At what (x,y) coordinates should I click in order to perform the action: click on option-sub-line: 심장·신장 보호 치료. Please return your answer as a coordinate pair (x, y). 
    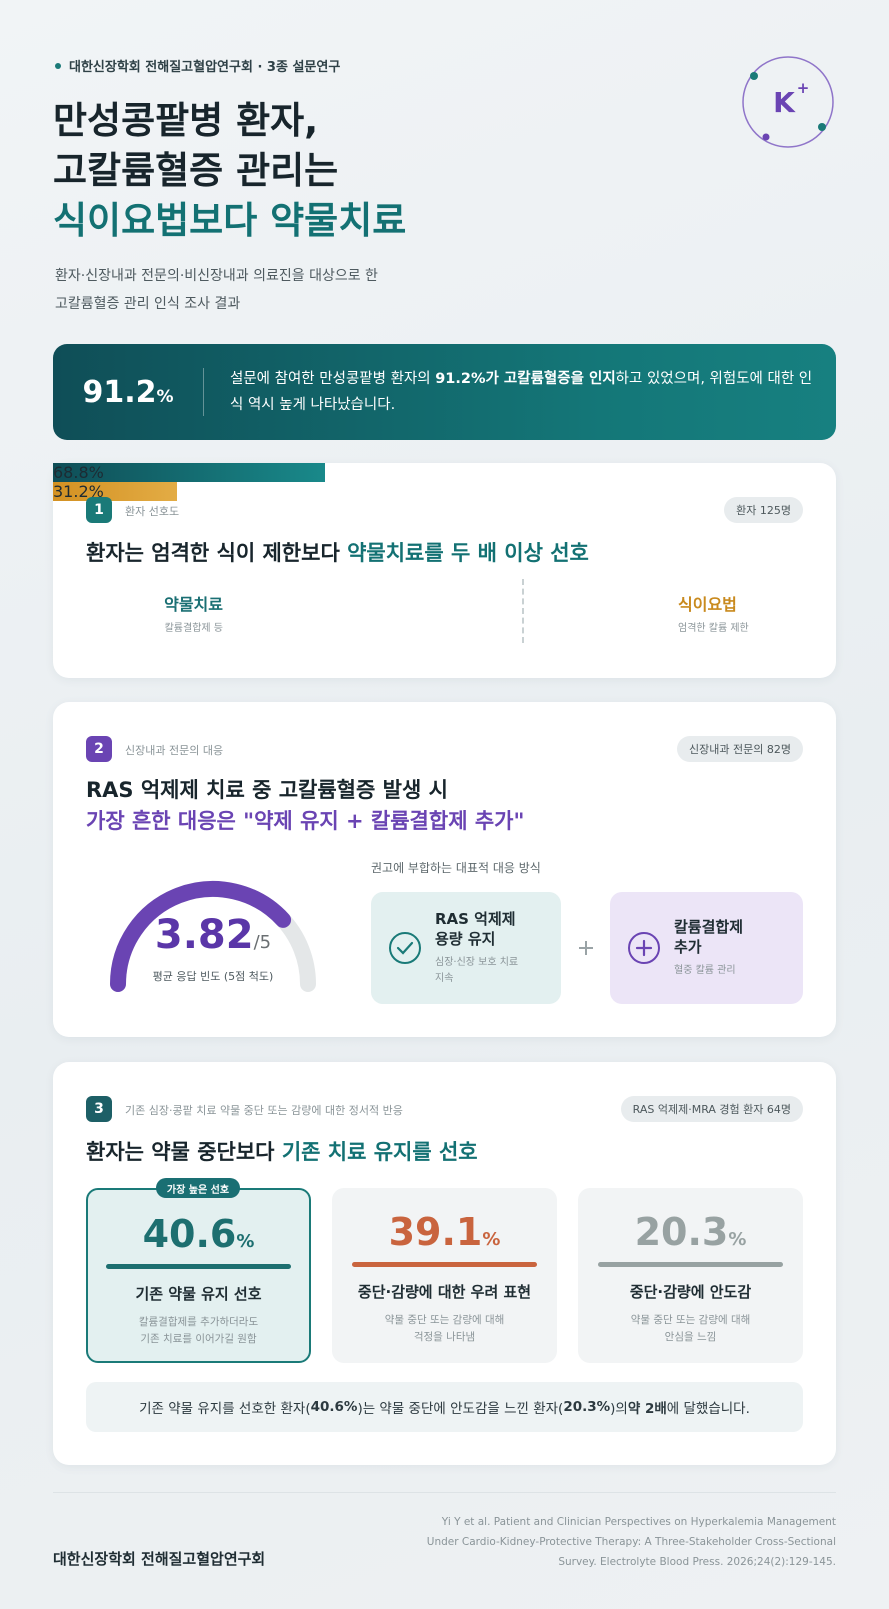
    Looking at the image, I should click on (477, 962).